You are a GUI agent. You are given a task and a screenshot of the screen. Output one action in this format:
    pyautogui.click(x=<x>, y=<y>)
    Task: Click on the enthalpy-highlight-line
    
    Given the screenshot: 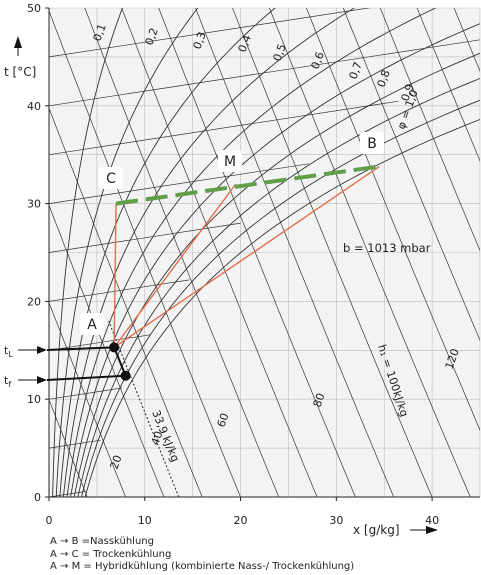 What is the action you would take?
    pyautogui.click(x=144, y=408)
    